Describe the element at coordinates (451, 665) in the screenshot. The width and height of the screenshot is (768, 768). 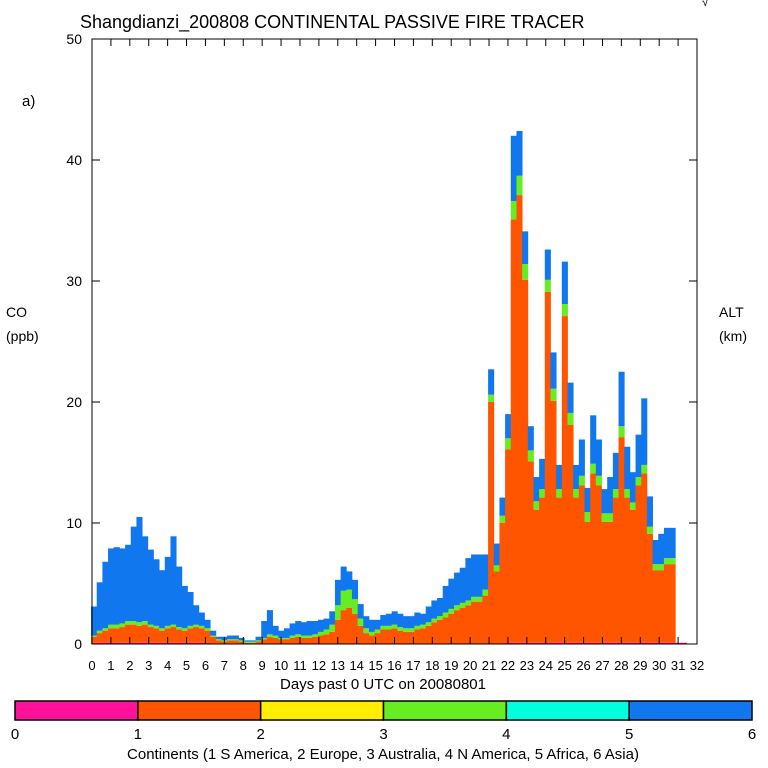
I see `x-tick-label: 19` at that location.